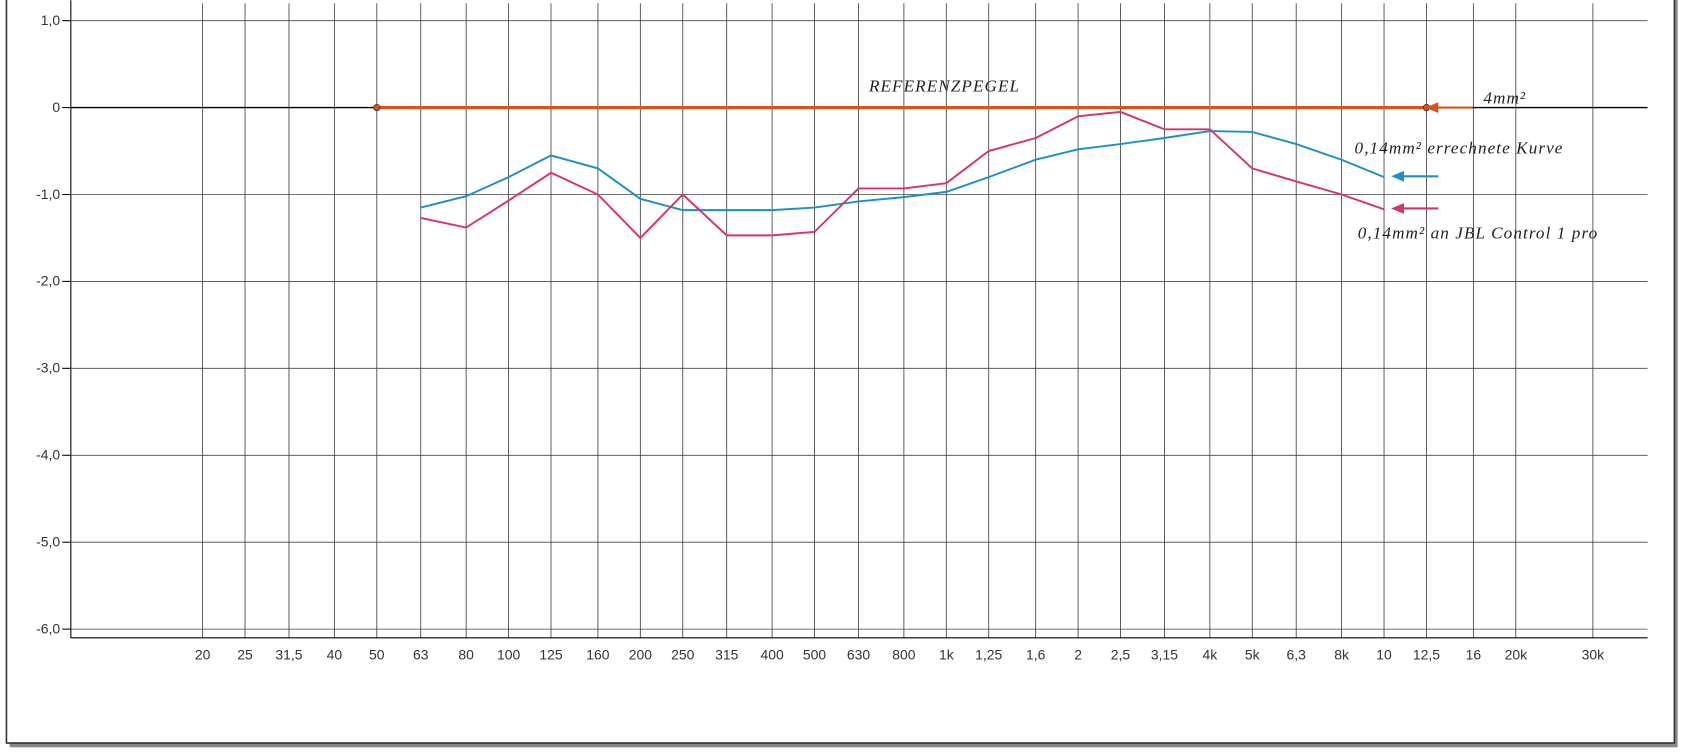  What do you see at coordinates (203, 654) in the screenshot?
I see `x-tick-label: 20` at bounding box center [203, 654].